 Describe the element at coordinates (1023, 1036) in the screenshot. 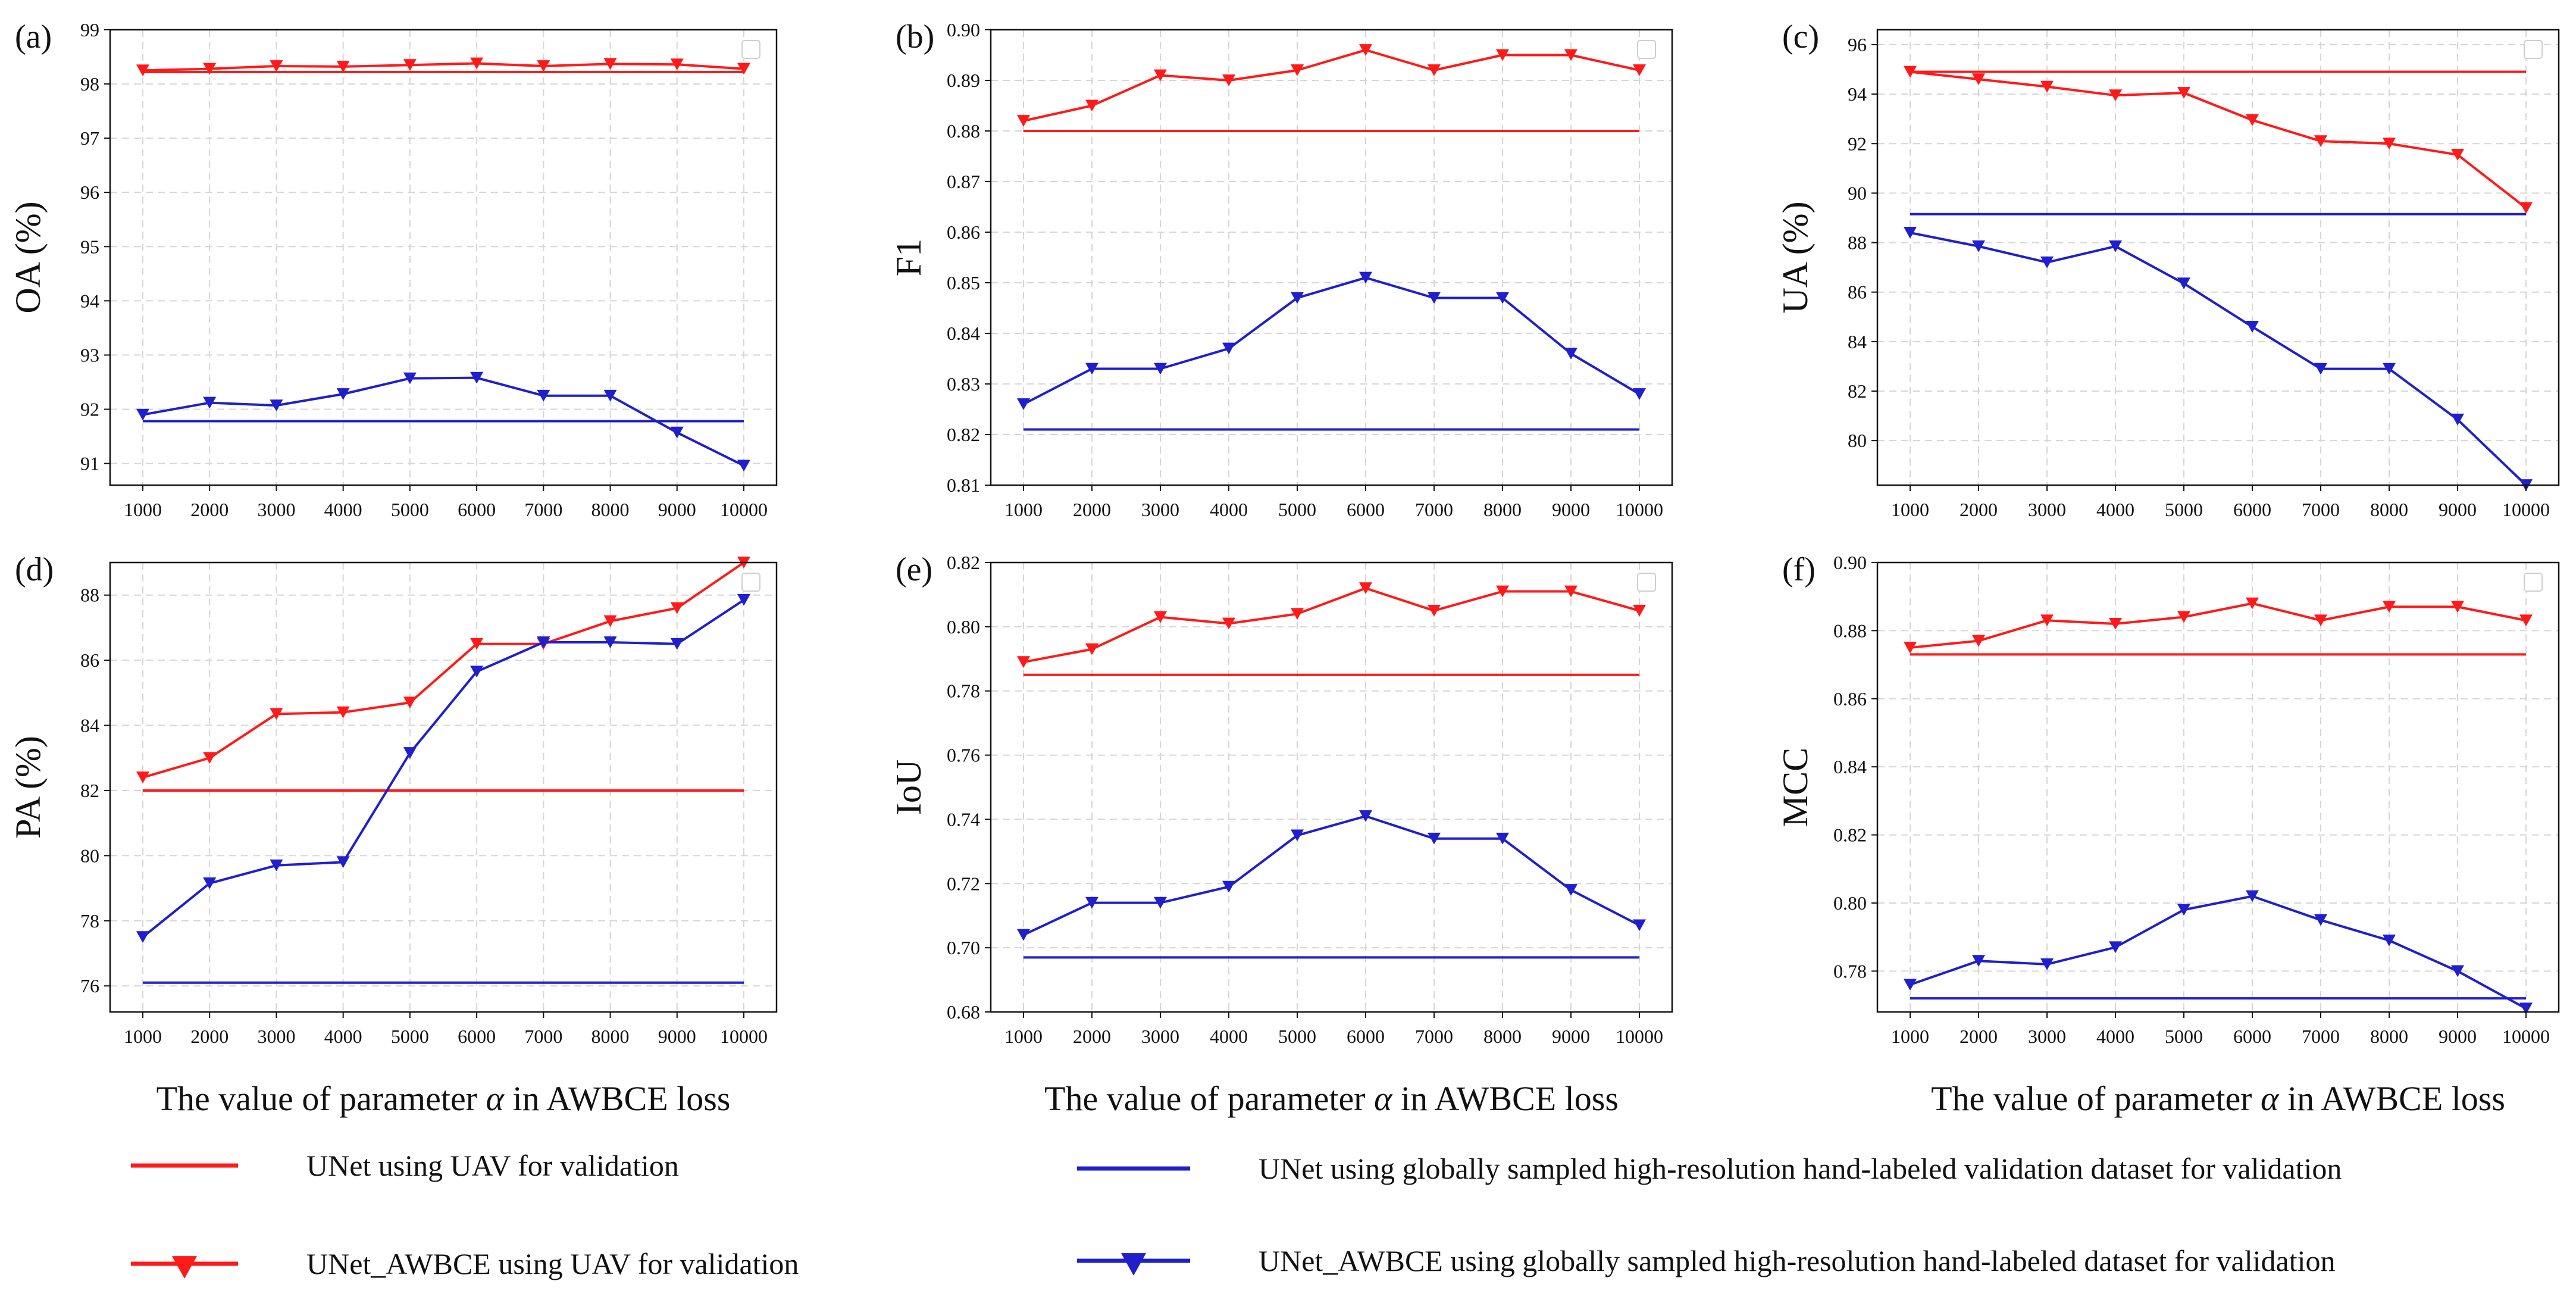

I see `x-tick-label: 1000` at that location.